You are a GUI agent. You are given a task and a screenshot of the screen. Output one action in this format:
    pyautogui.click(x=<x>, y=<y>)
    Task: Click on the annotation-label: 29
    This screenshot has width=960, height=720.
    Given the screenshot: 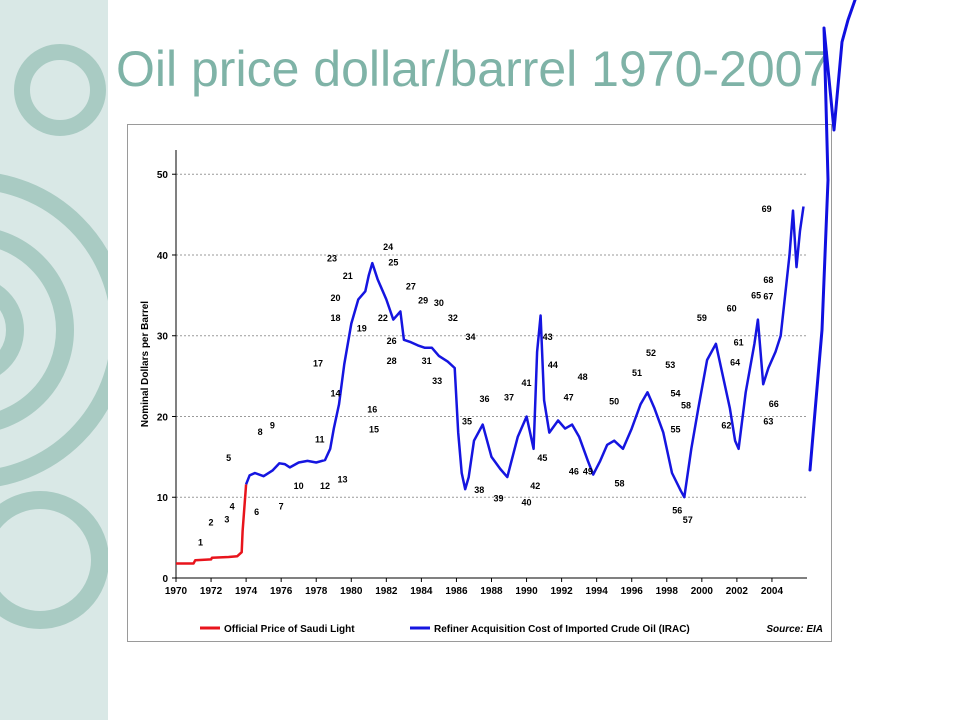 What is the action you would take?
    pyautogui.click(x=423, y=300)
    